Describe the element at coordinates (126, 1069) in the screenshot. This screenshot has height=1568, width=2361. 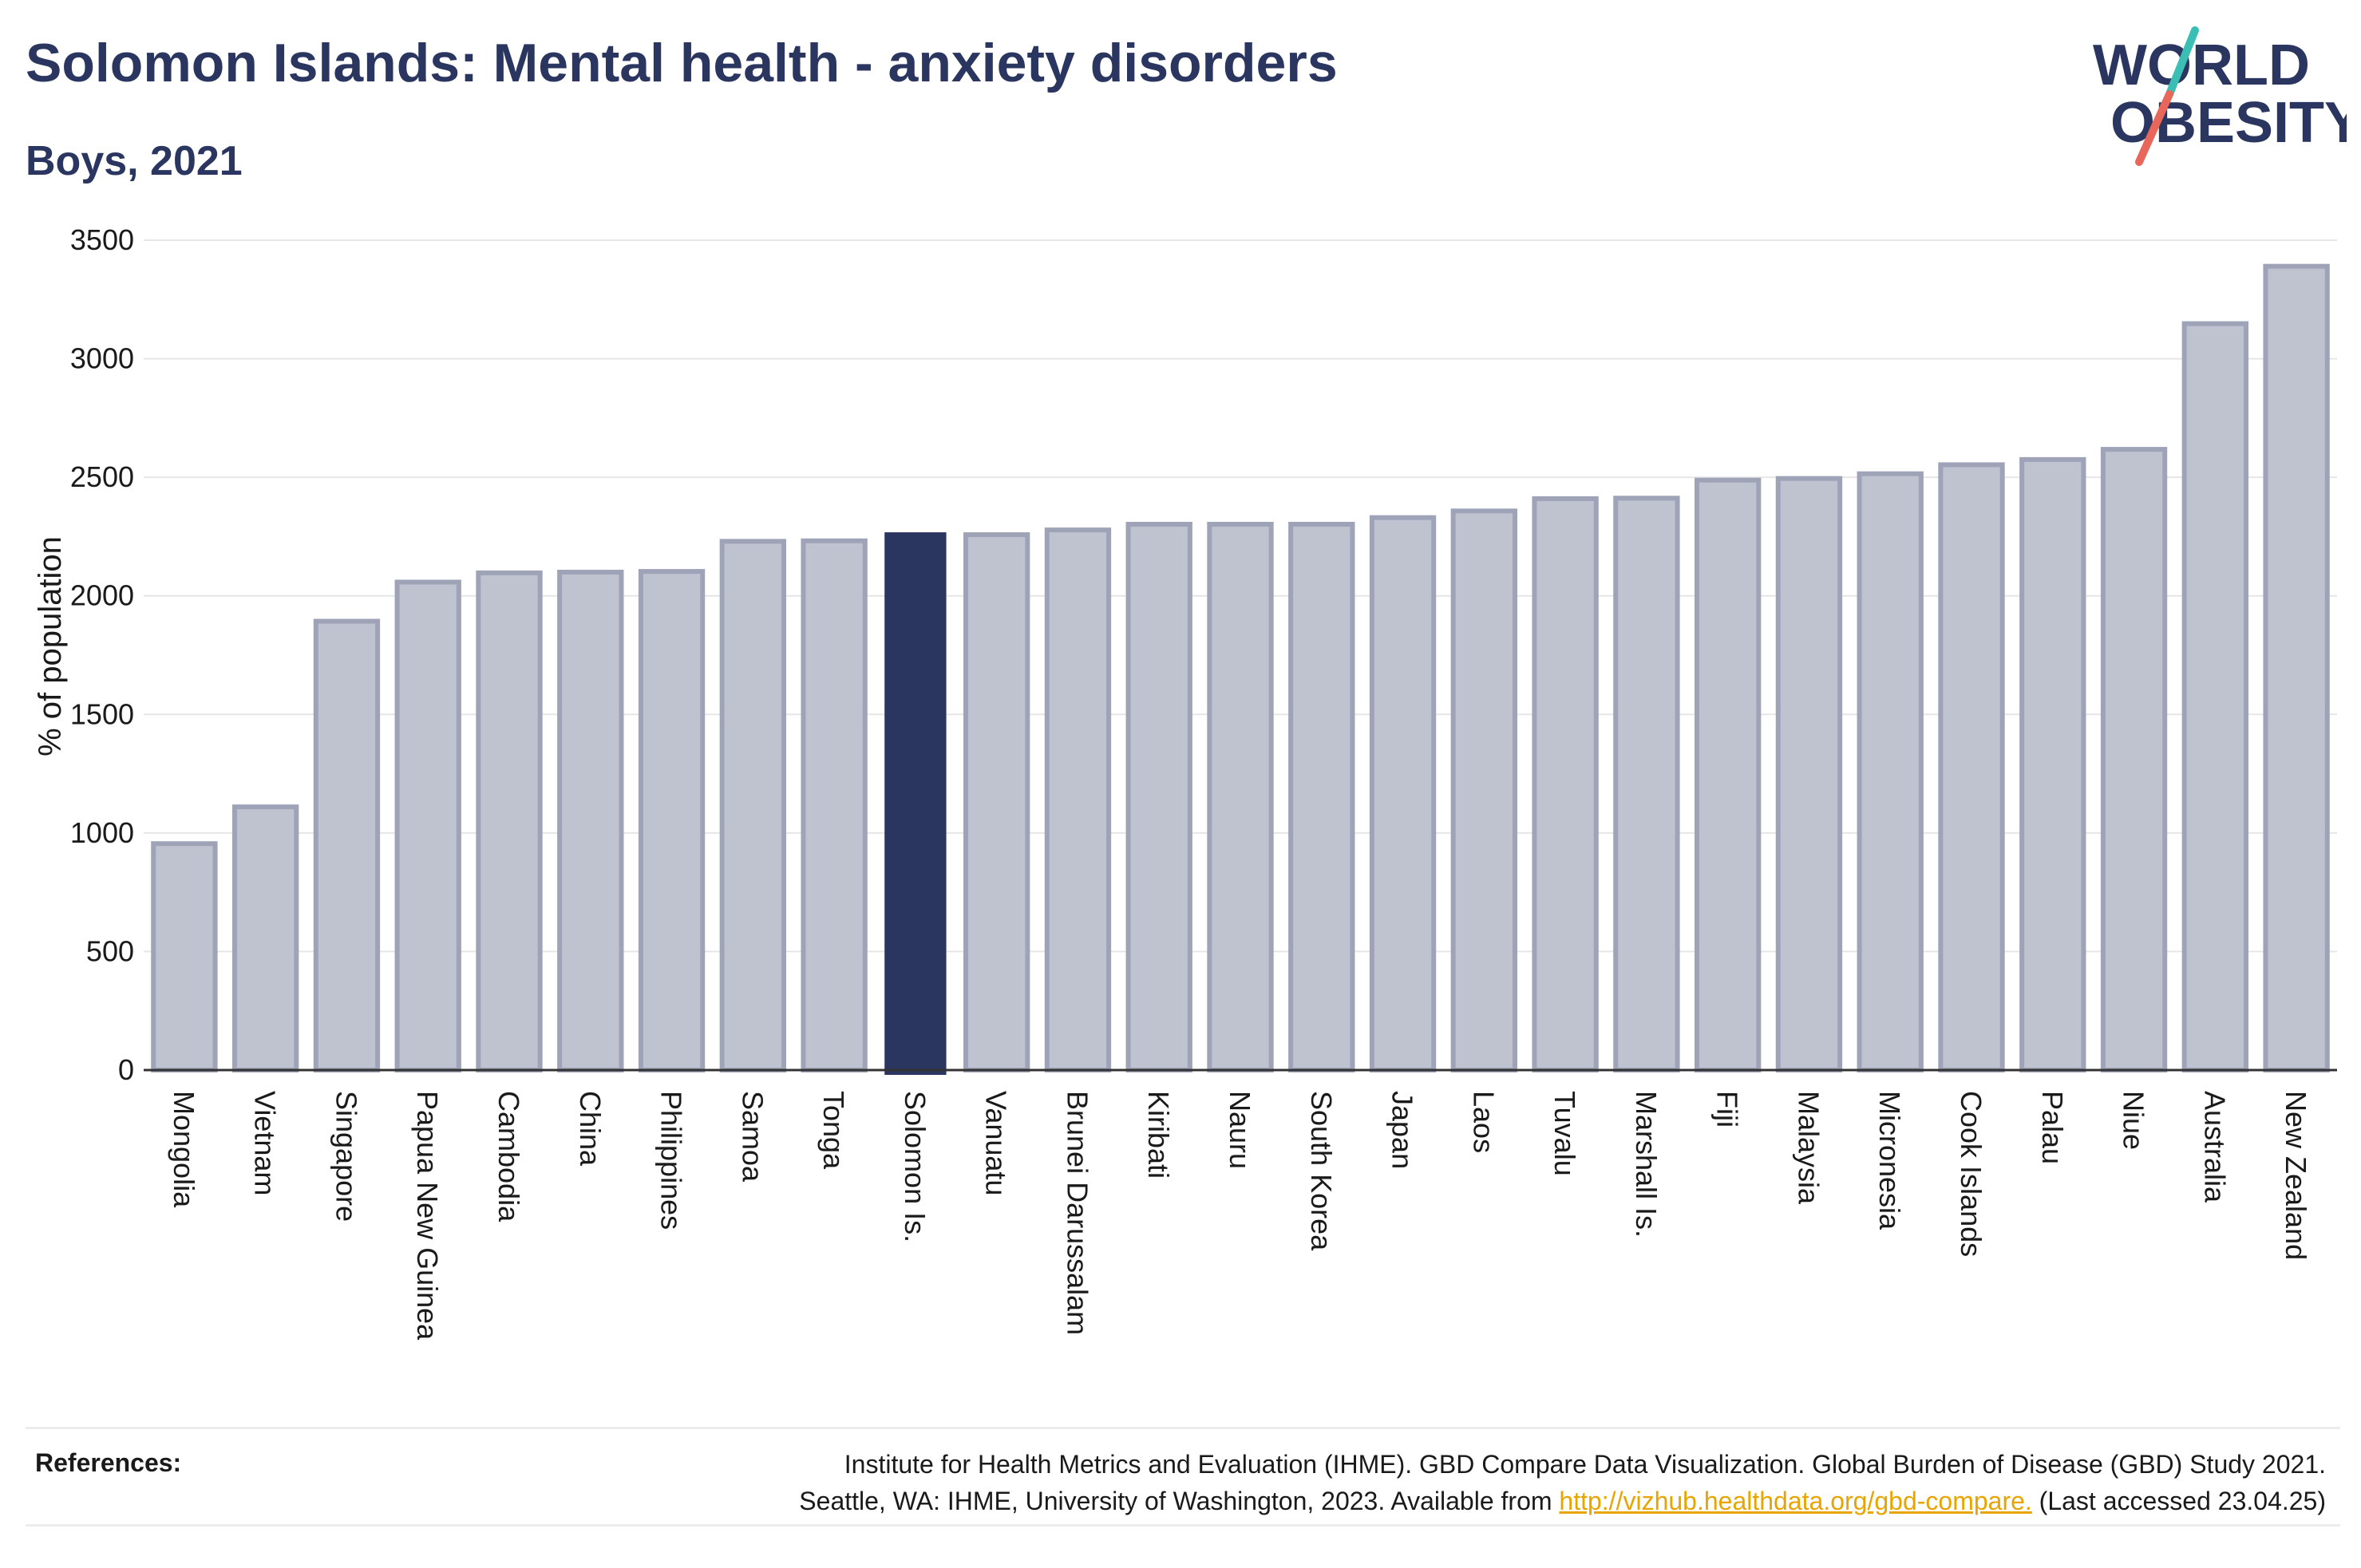
I see `y-tick-label: 0` at that location.